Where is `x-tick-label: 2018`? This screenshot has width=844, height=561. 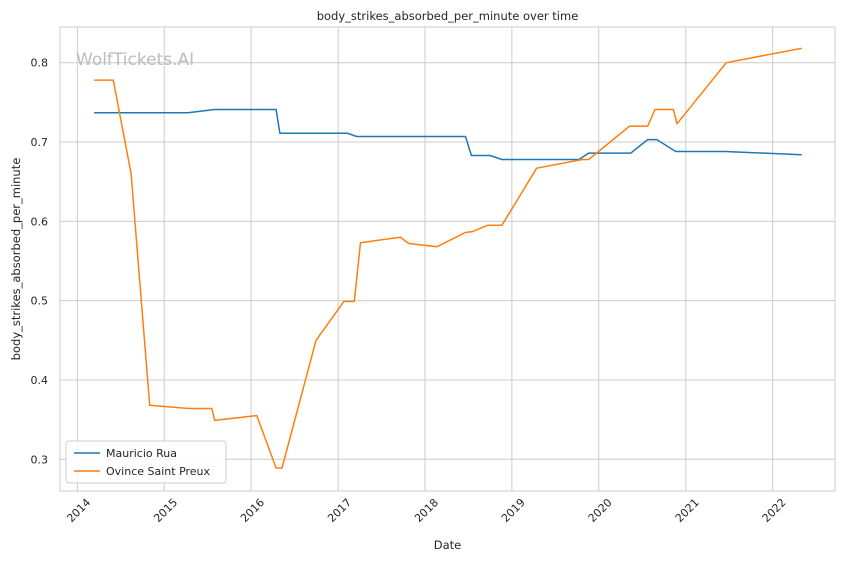 x-tick-label: 2018 is located at coordinates (426, 510).